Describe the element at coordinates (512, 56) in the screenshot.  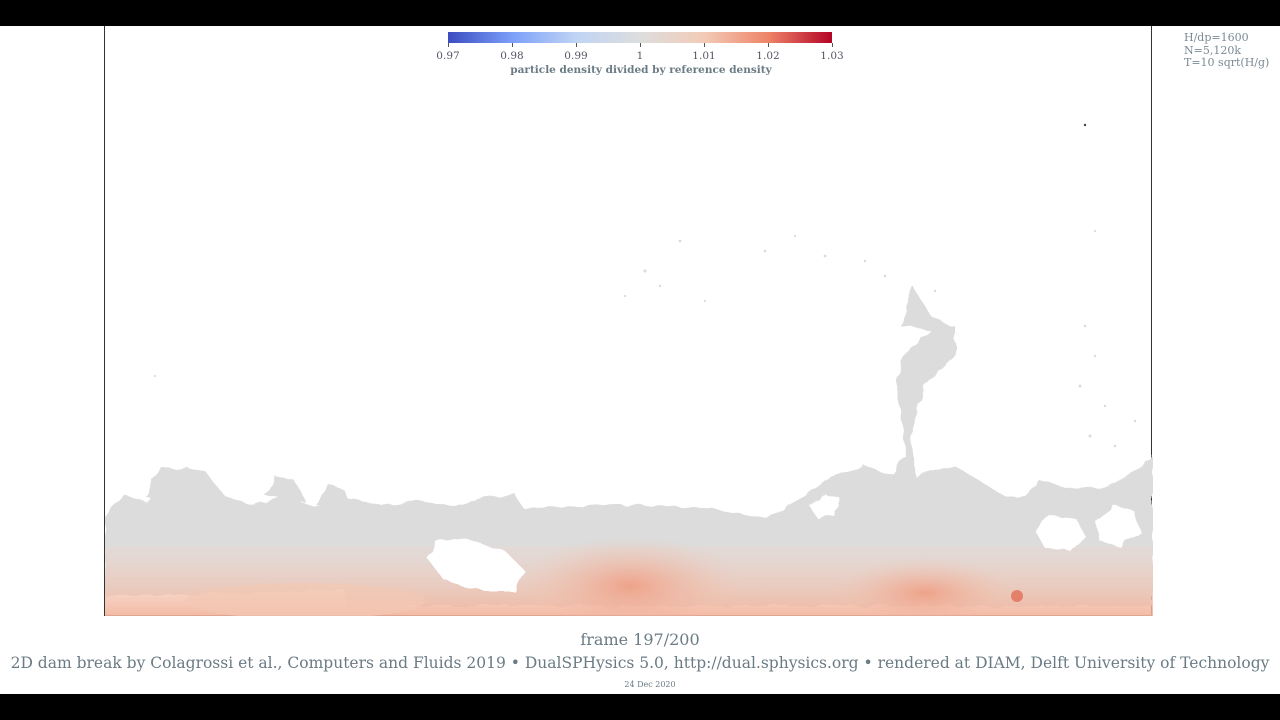
I see `colorbar-tick-label: 0.98` at that location.